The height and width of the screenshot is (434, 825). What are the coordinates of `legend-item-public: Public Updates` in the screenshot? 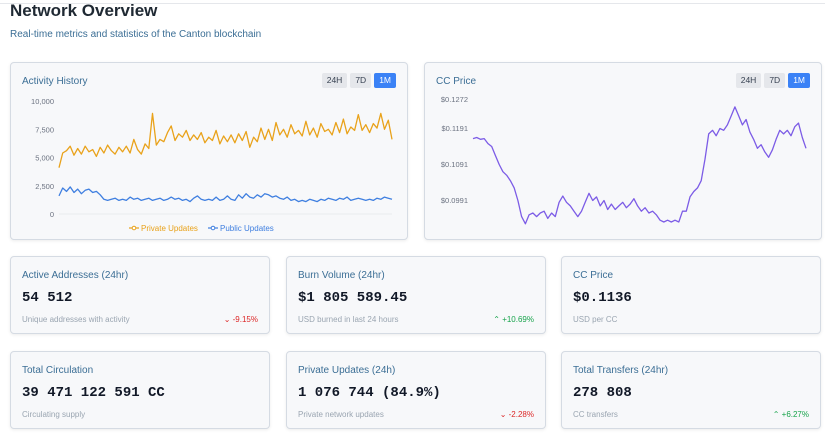 It's located at (241, 228).